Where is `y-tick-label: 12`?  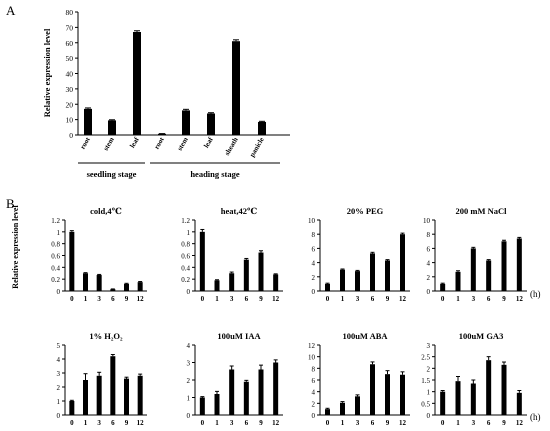
y-tick-label: 12 is located at coordinates (312, 346).